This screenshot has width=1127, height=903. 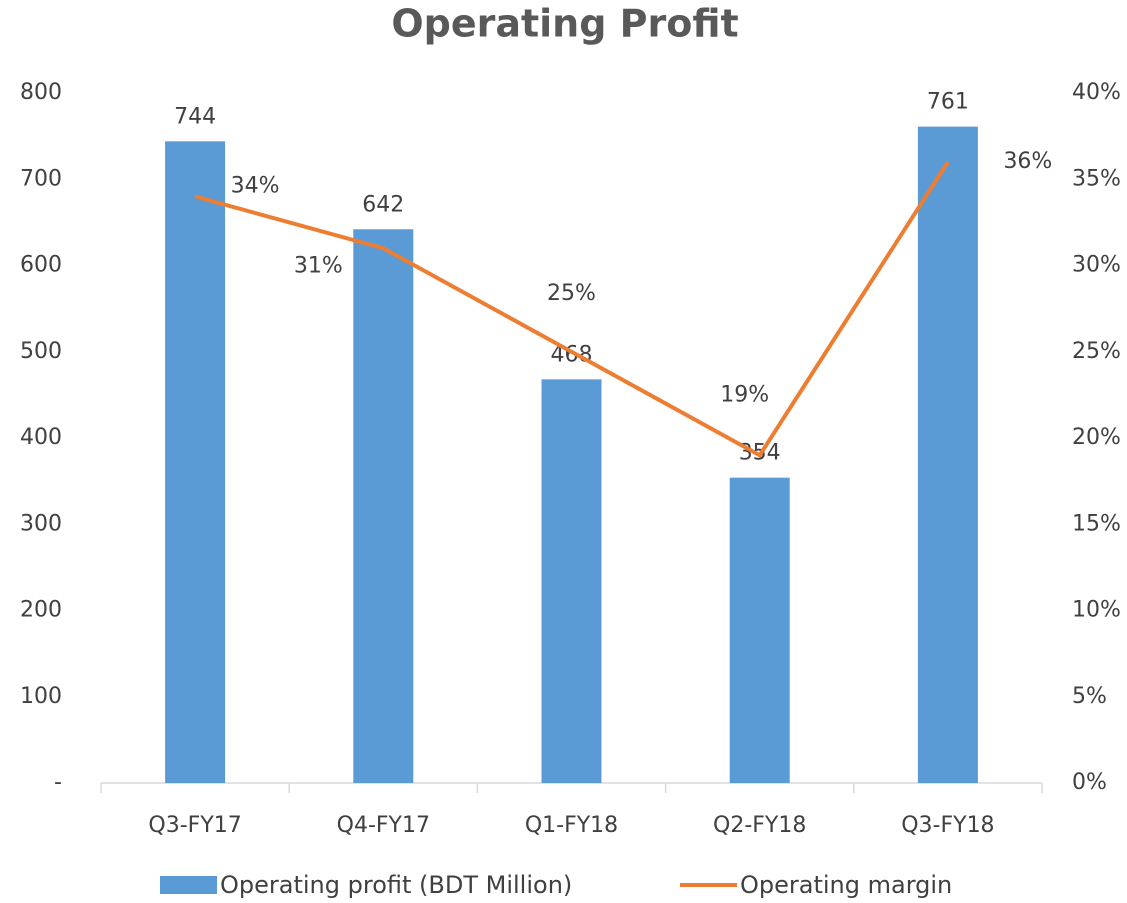 What do you see at coordinates (1096, 610) in the screenshot?
I see `y2-tick-label: 10%` at bounding box center [1096, 610].